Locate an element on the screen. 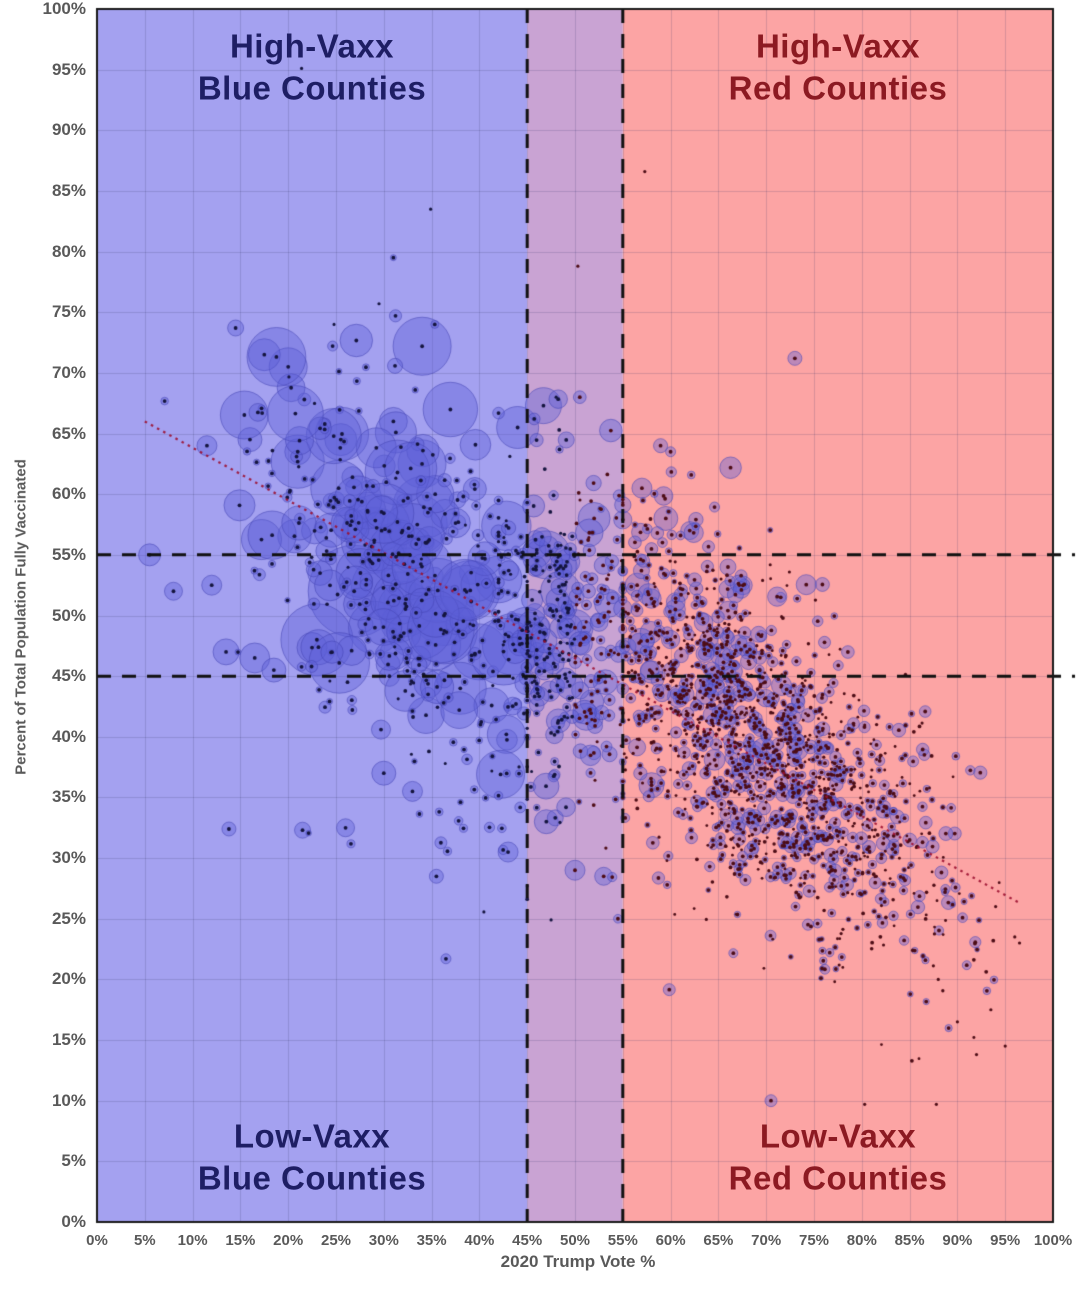 The width and height of the screenshot is (1080, 1290). y-tick-label: 5% is located at coordinates (73, 1161).